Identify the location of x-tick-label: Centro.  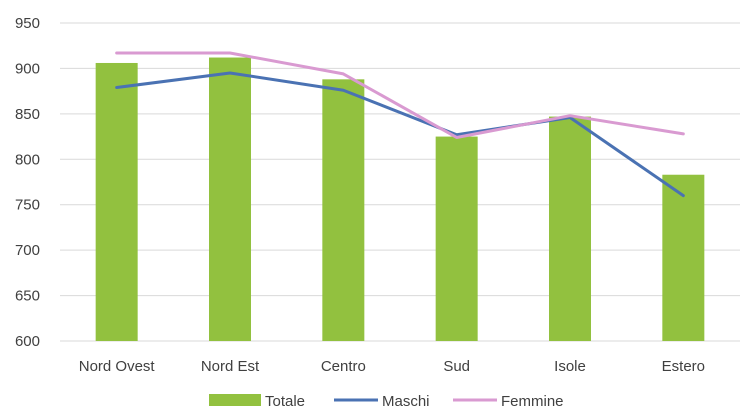
(343, 366).